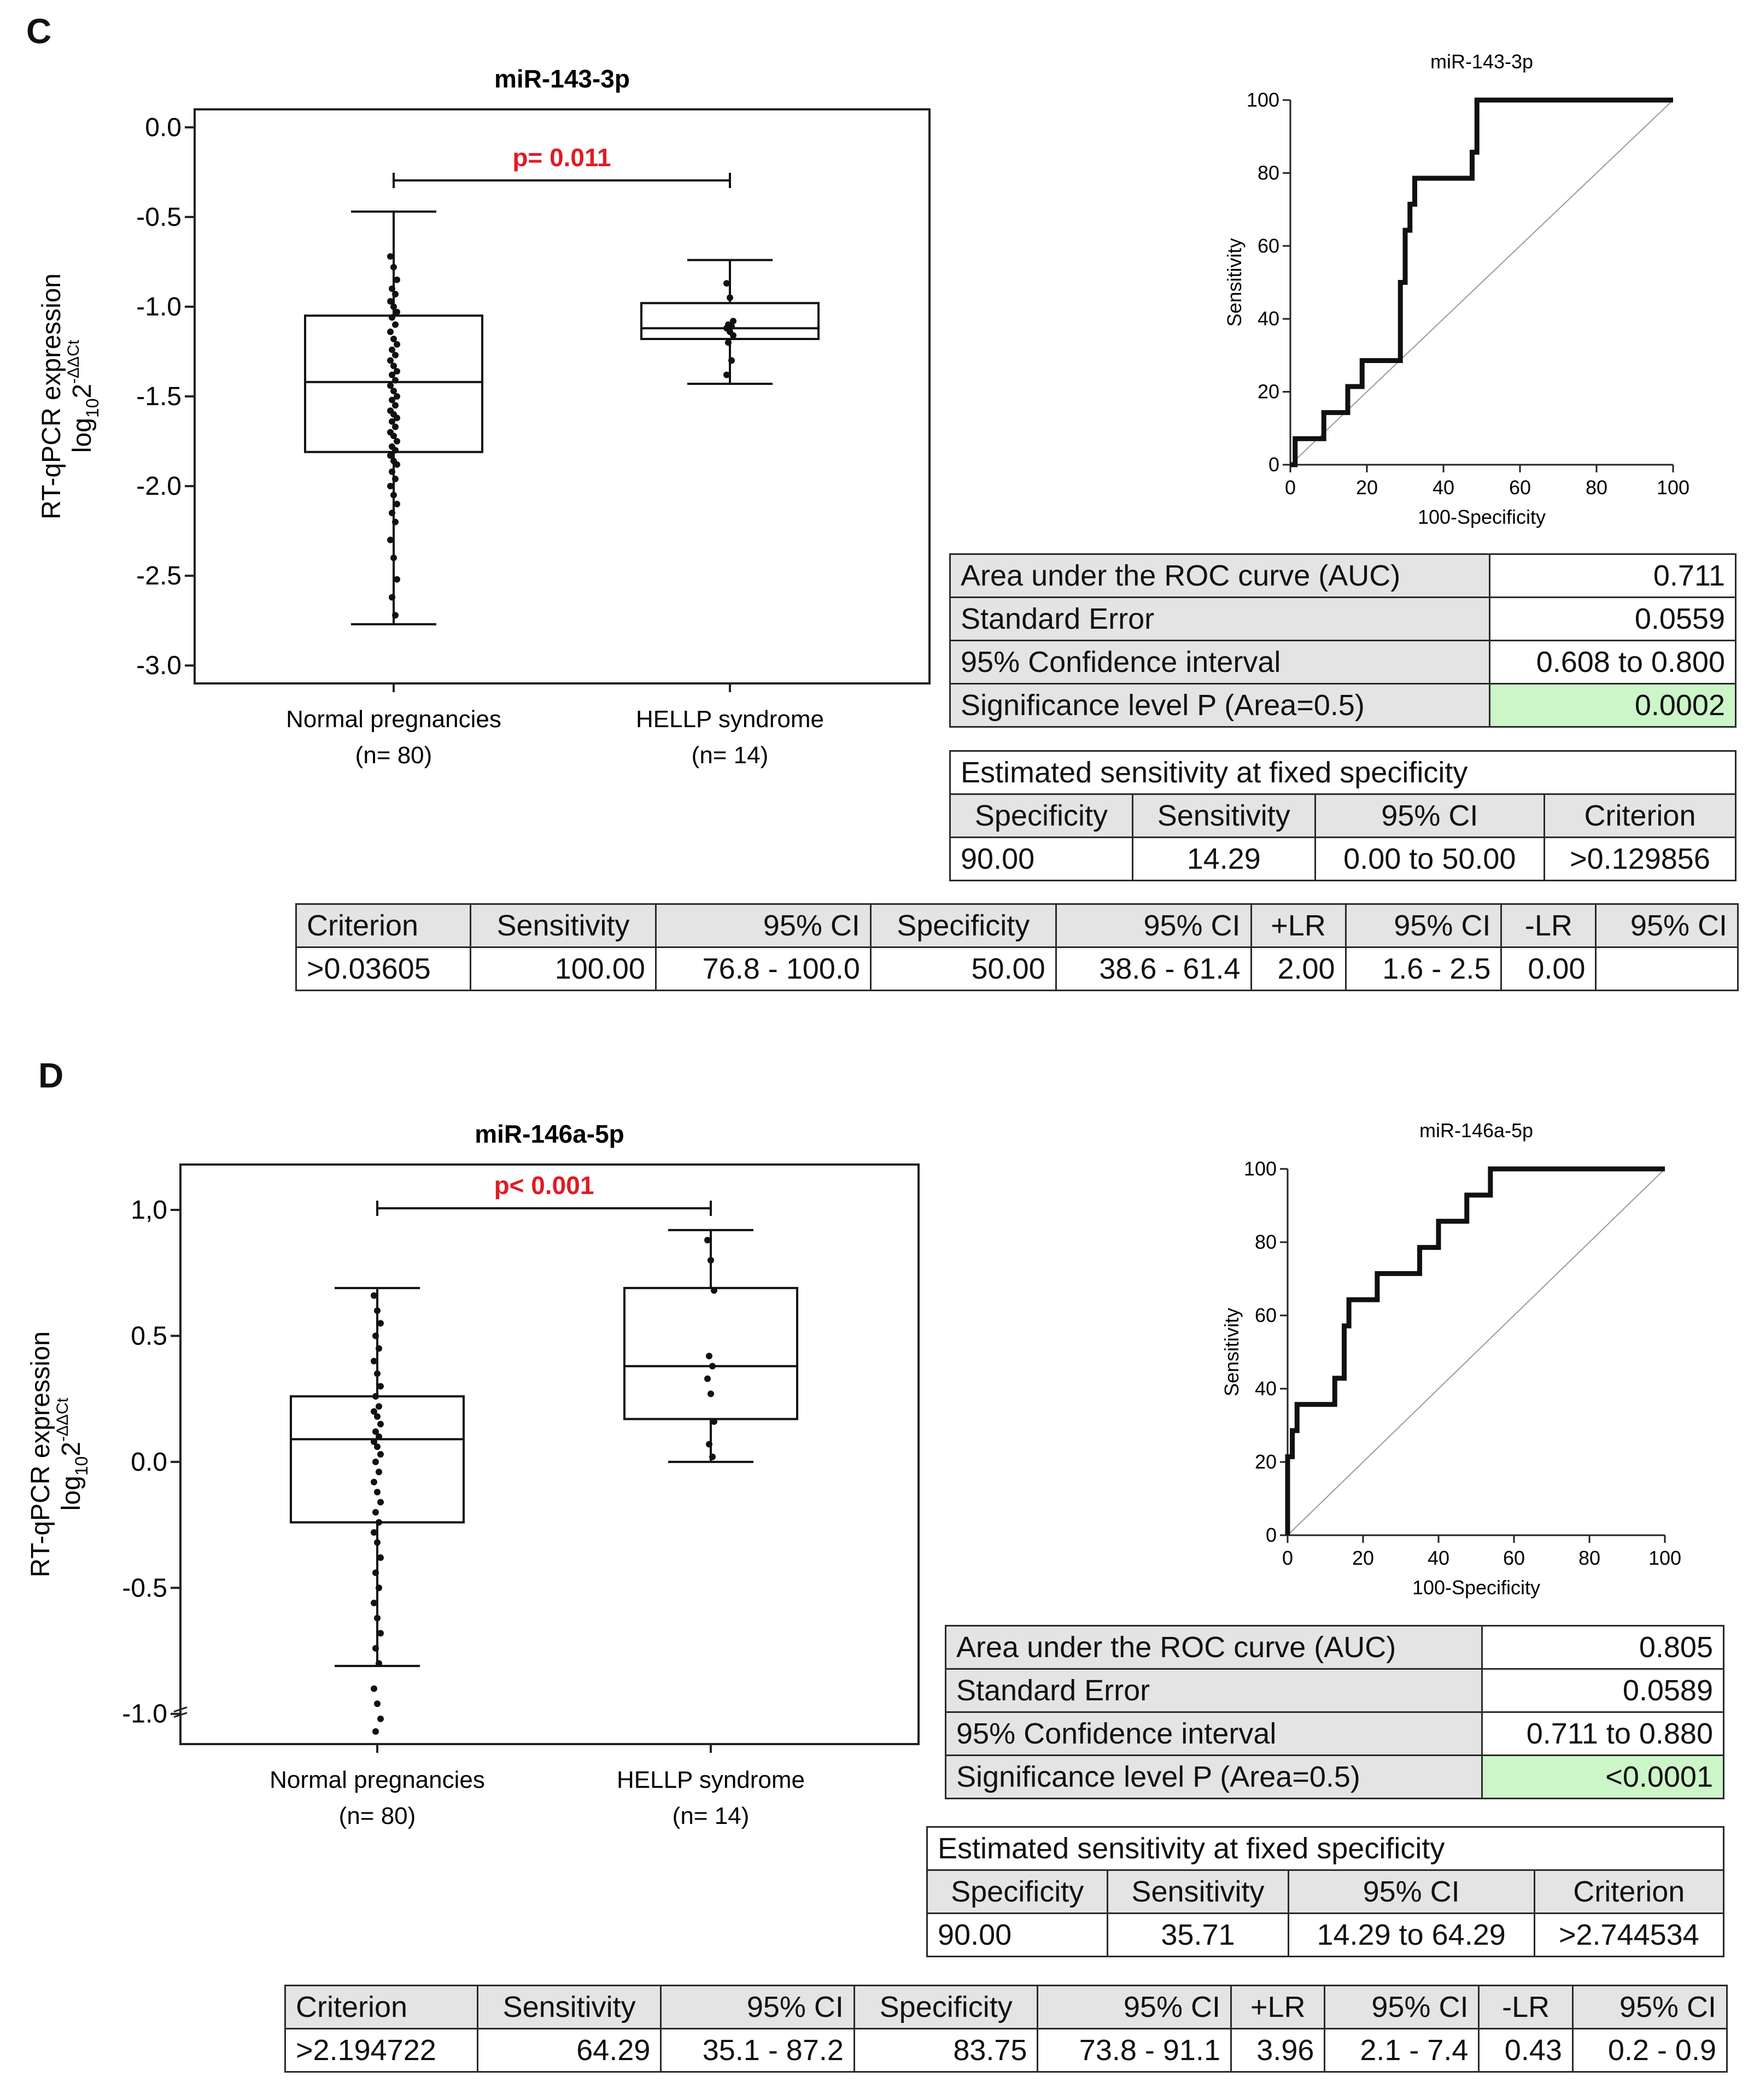 The width and height of the screenshot is (1754, 2100). I want to click on crit-cell: 100.00, so click(563, 968).